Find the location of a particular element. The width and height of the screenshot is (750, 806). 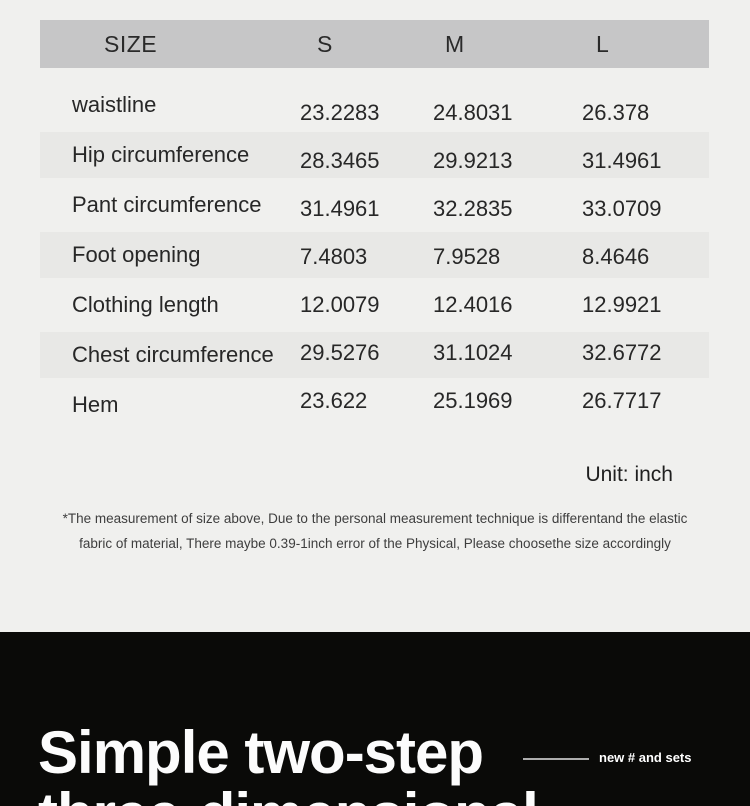

hero-heading: Simple two-step three-dimensional is located at coordinates (288, 762).